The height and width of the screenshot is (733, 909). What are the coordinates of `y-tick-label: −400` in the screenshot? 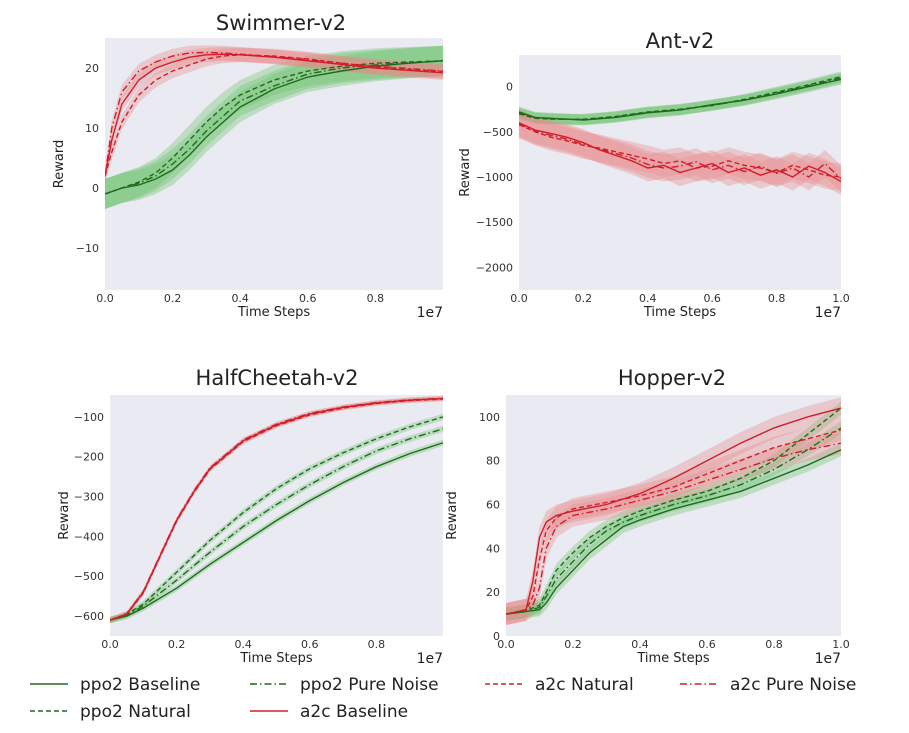 It's located at (89, 536).